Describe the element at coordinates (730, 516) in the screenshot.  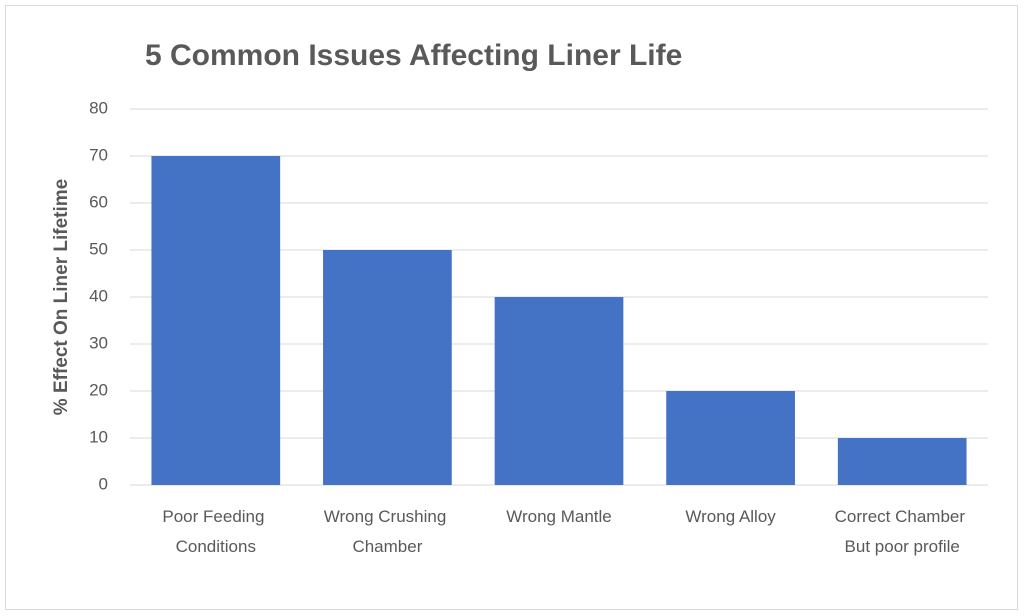
I see `x-tick-label: Wrong Alloy` at that location.